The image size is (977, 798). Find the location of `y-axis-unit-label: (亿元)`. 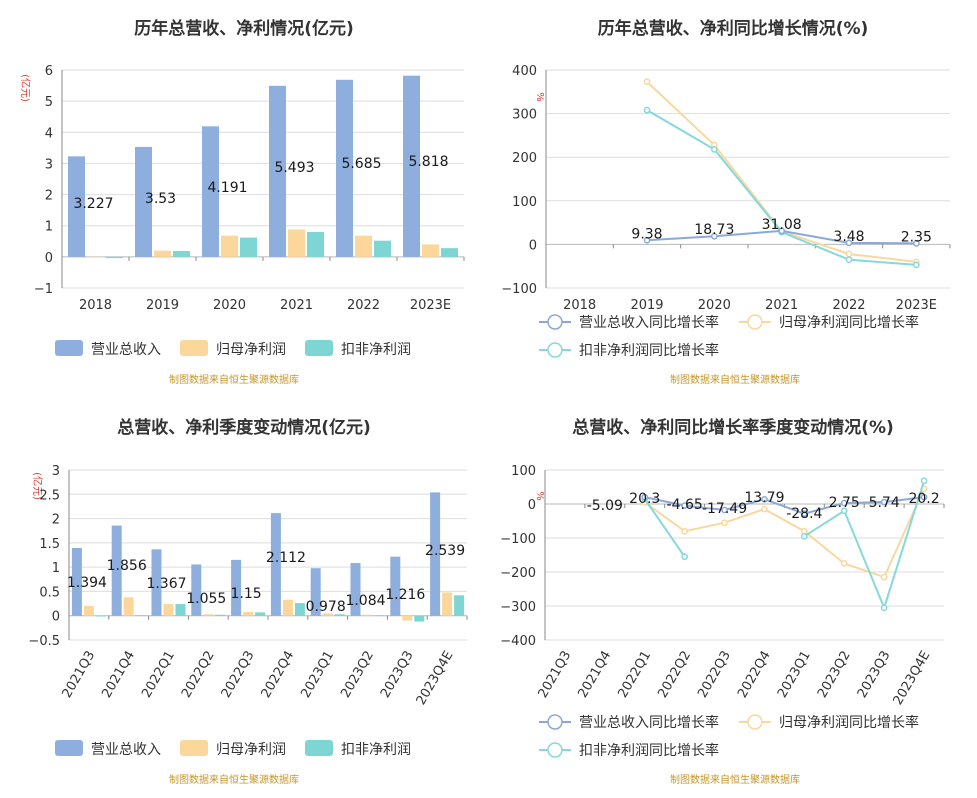

y-axis-unit-label: (亿元) is located at coordinates (37, 486).